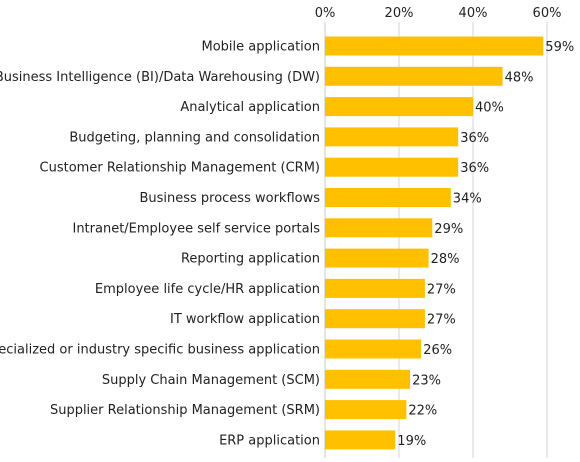  What do you see at coordinates (445, 259) in the screenshot?
I see `value-label: 28%` at bounding box center [445, 259].